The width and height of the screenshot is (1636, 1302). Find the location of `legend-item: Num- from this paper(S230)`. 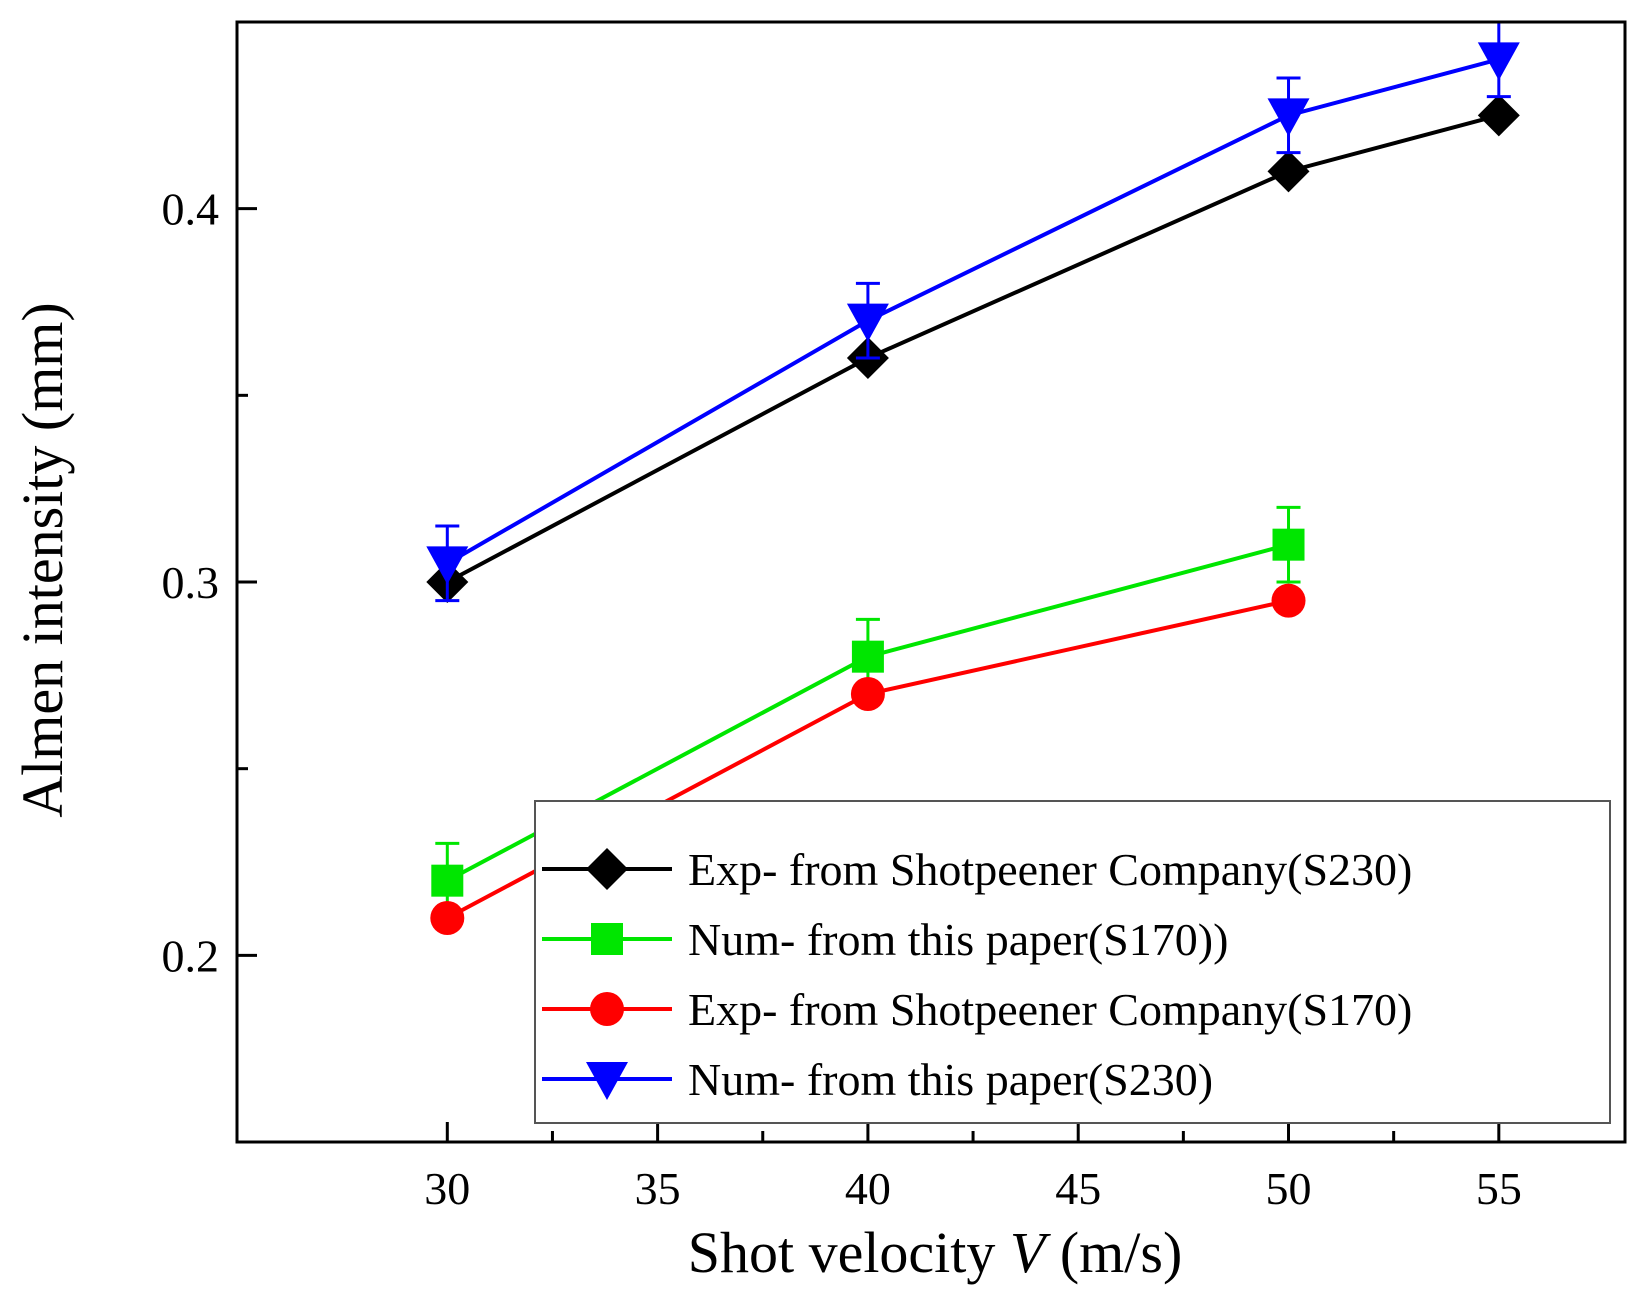

legend-item: Num- from this paper(S230) is located at coordinates (877, 1079).